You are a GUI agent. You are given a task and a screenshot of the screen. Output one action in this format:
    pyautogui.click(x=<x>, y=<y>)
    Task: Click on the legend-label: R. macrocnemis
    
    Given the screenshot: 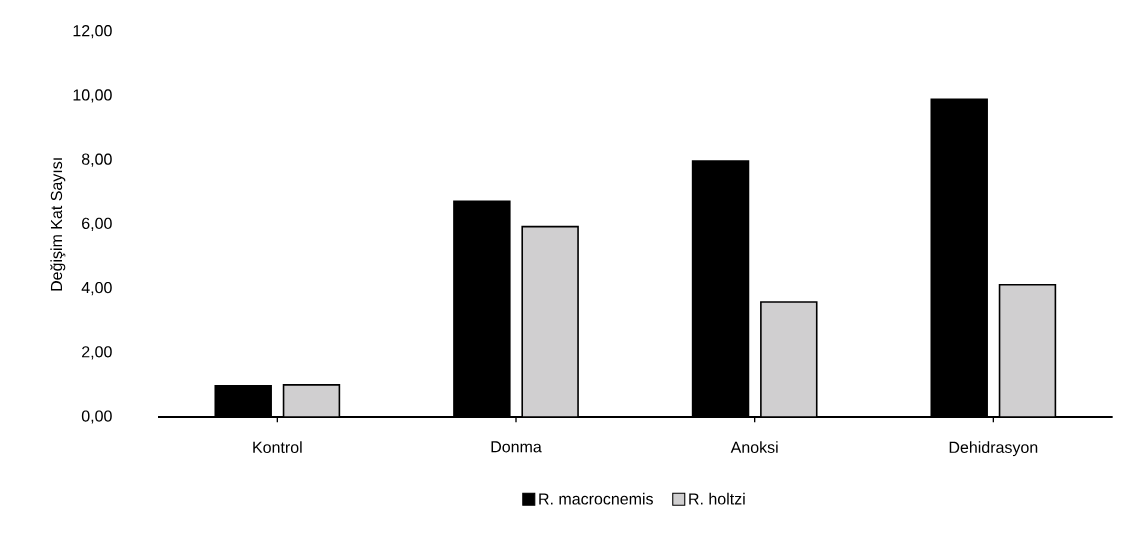 What is the action you would take?
    pyautogui.click(x=596, y=498)
    